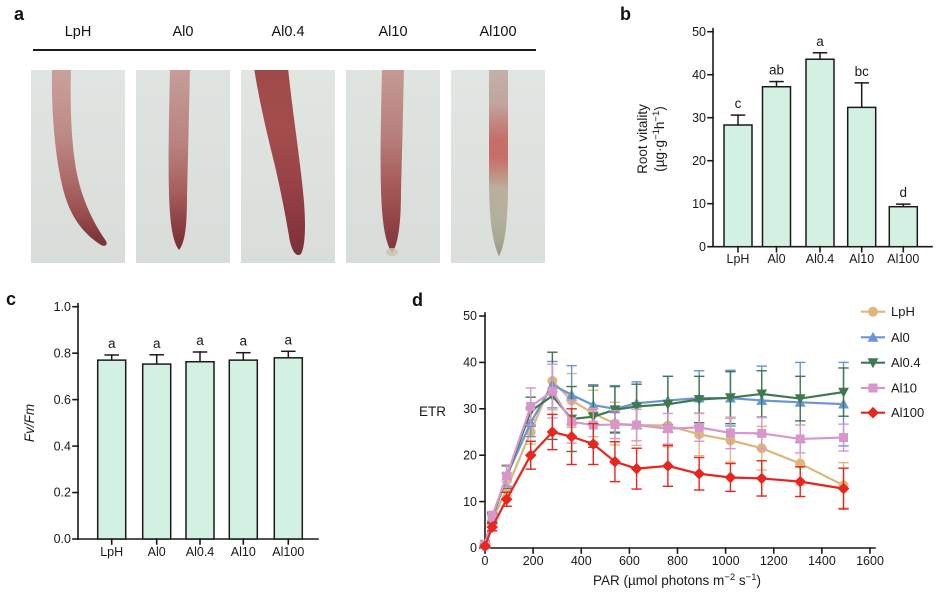  I want to click on root-photo-al100, so click(498, 165).